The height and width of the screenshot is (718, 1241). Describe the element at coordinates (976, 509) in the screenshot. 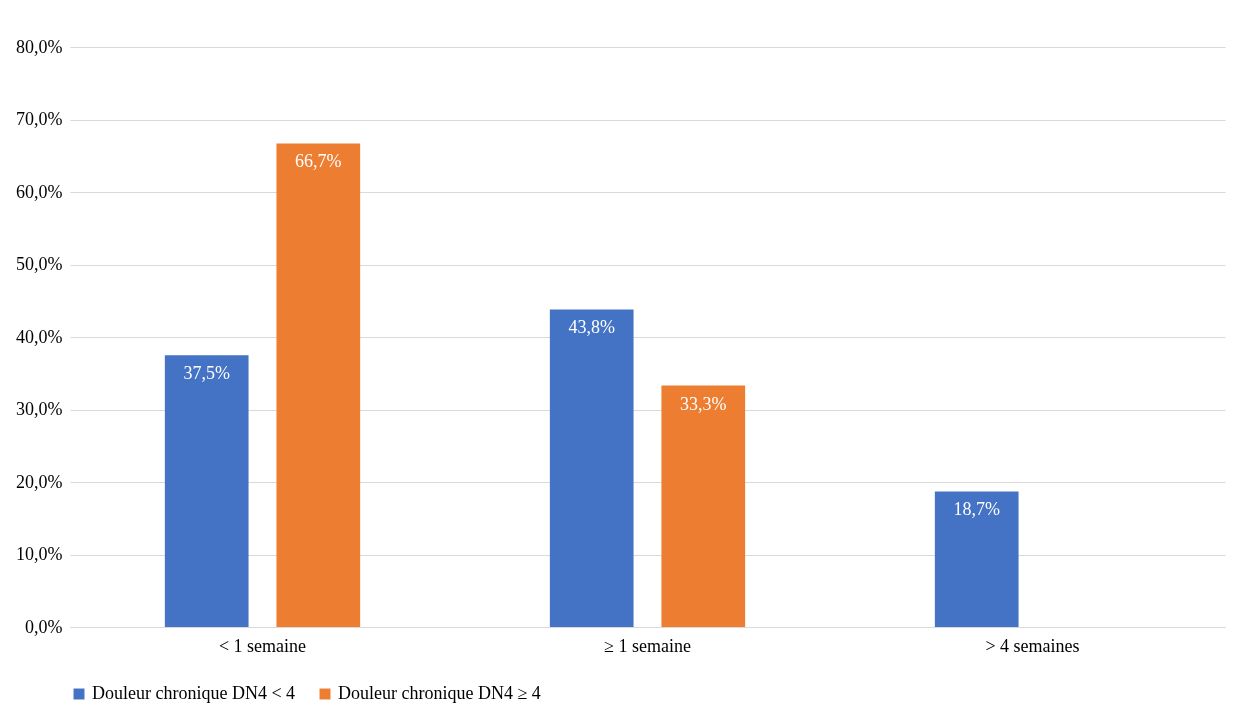

I see `data-label: 18,7%` at that location.